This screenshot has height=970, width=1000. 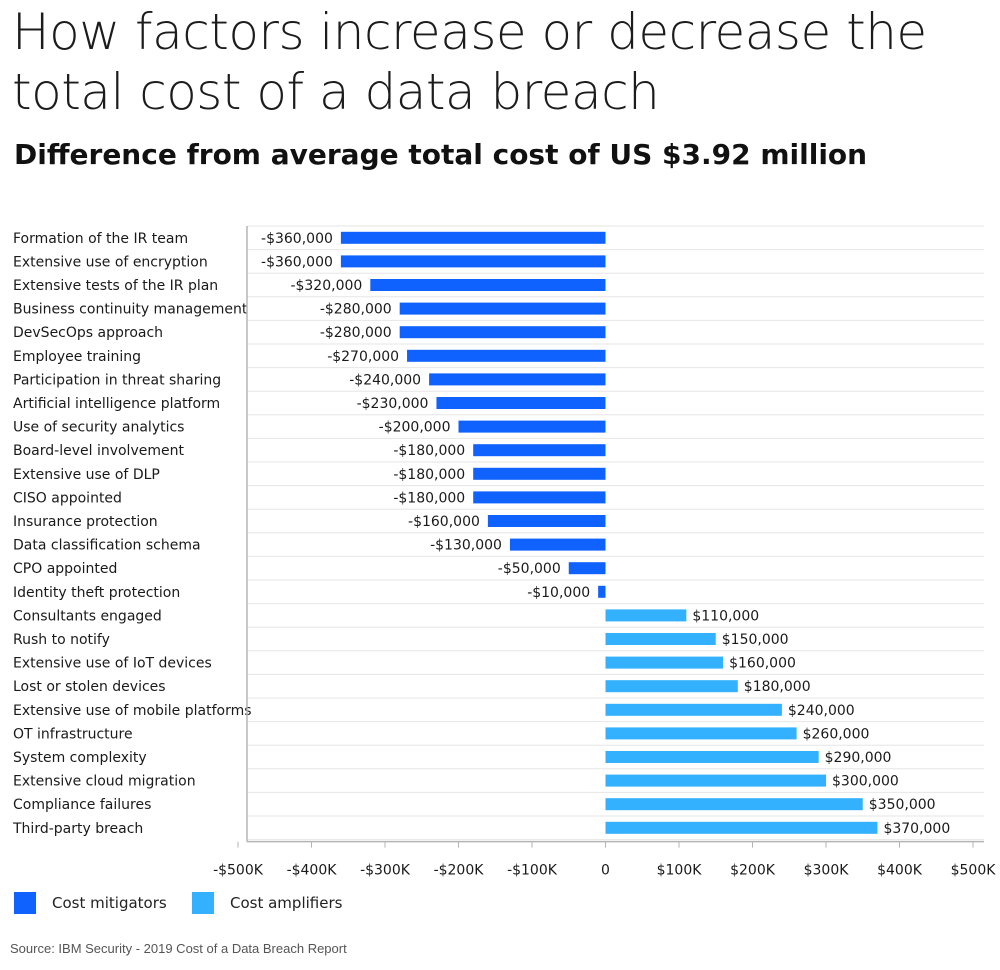 What do you see at coordinates (858, 758) in the screenshot?
I see `value-label: $290,000` at bounding box center [858, 758].